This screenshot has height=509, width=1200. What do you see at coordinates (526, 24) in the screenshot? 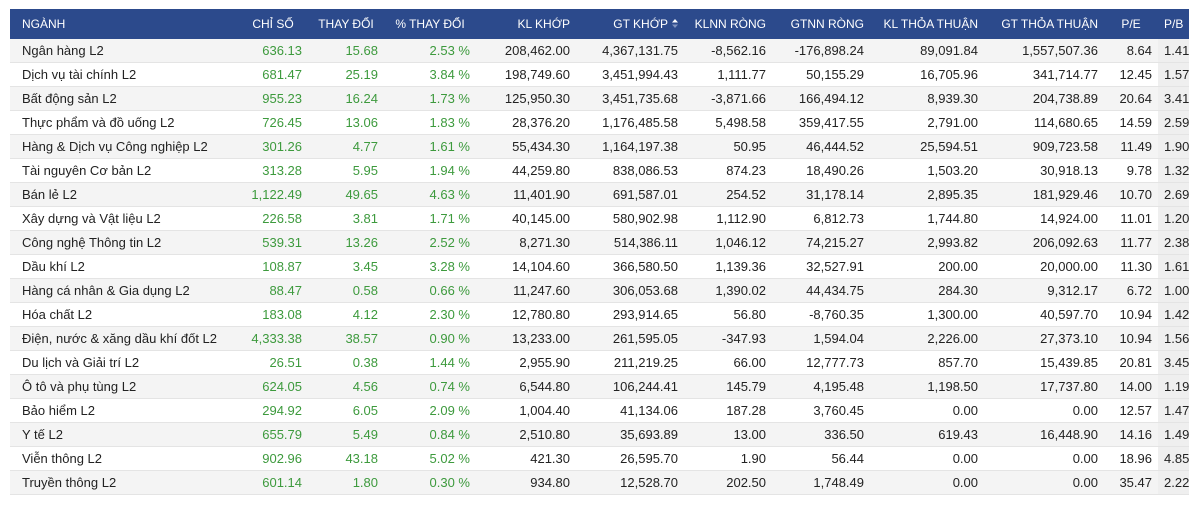
I see `col-header-kl-khop: KL KHỚP` at bounding box center [526, 24].